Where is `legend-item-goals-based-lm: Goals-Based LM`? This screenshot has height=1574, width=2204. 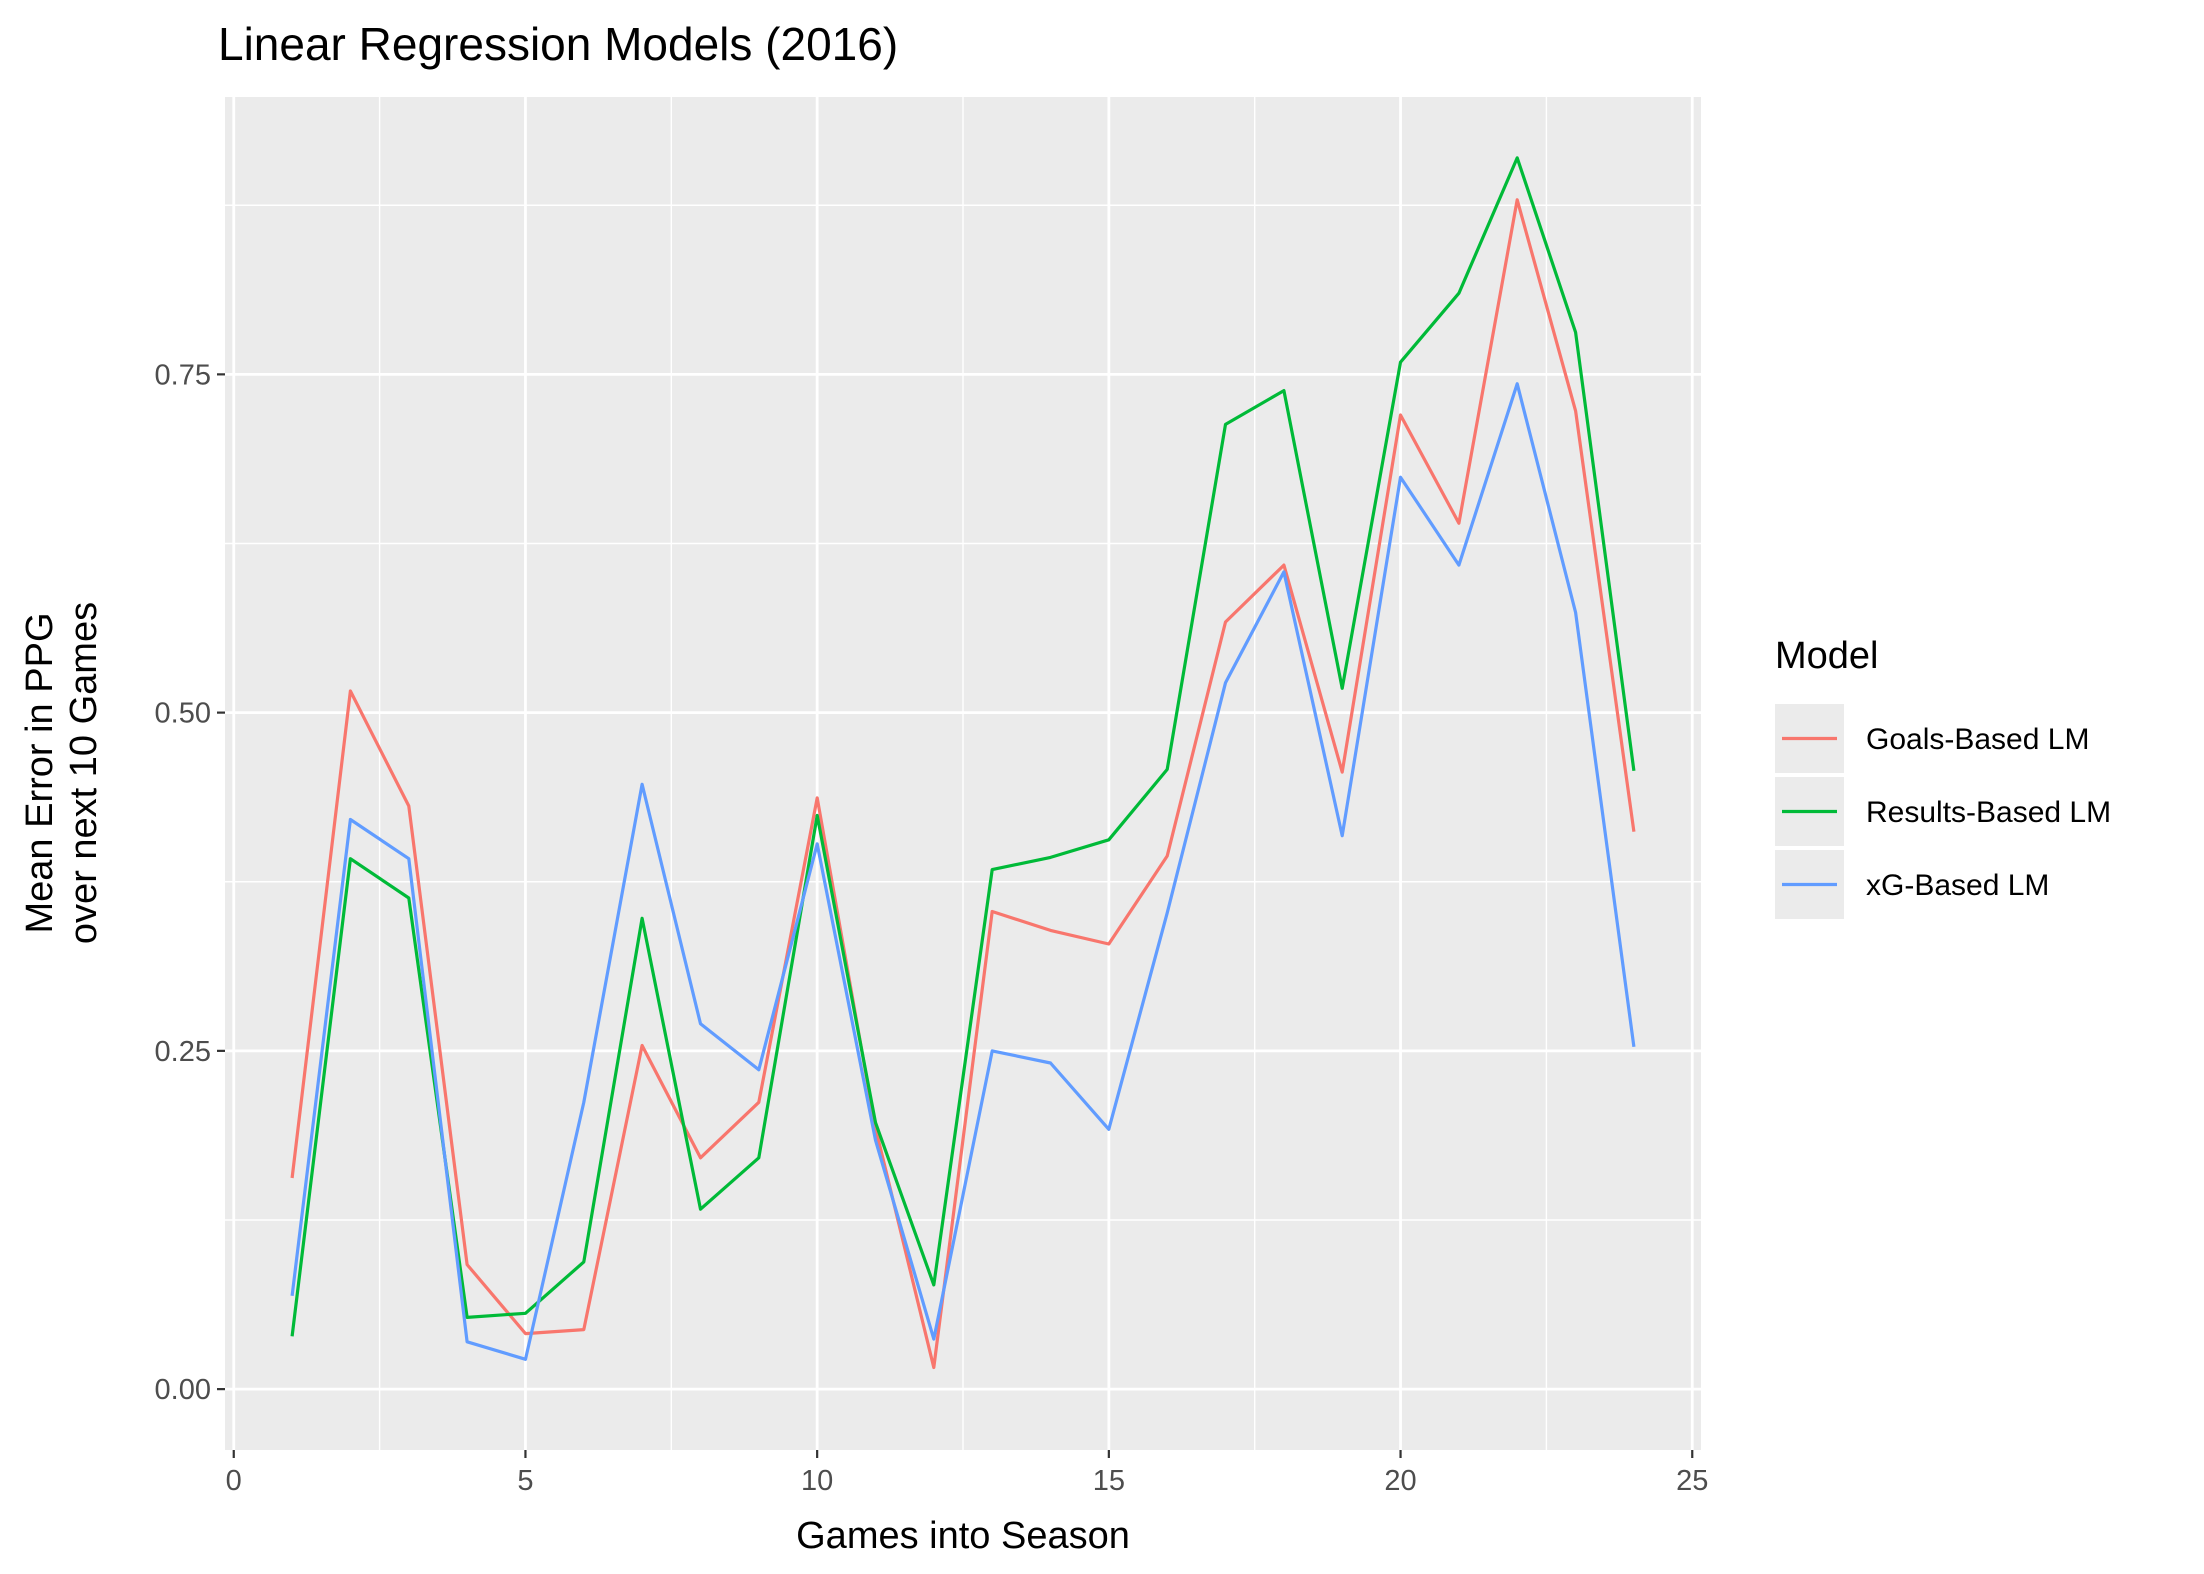
legend-item-goals-based-lm: Goals-Based LM is located at coordinates (1932, 738).